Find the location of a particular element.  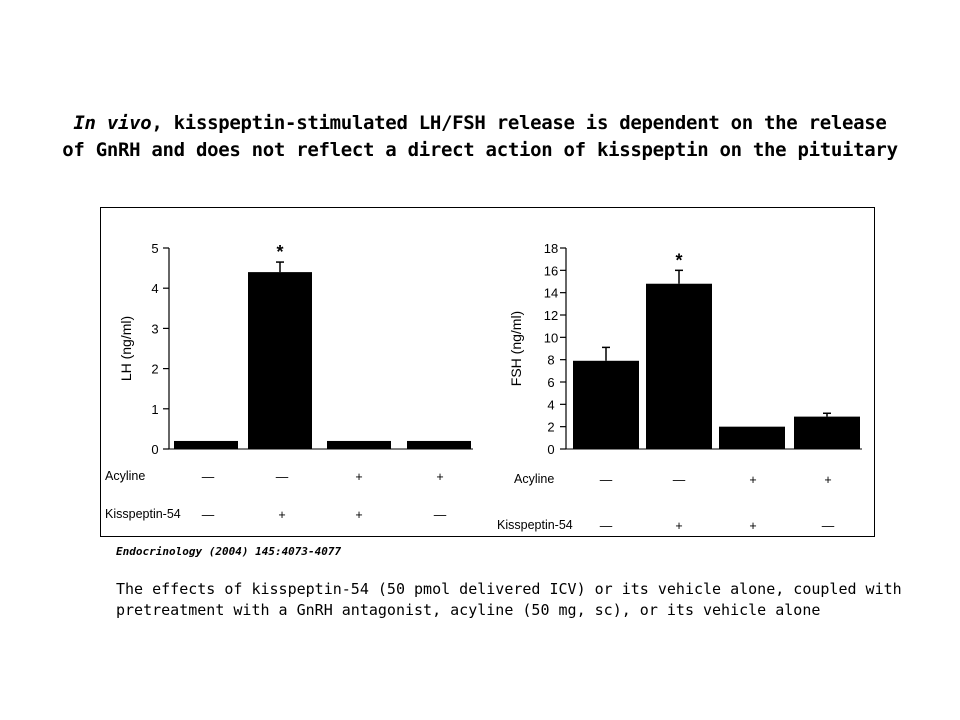

y-tick-label: 1 is located at coordinates (154, 409).